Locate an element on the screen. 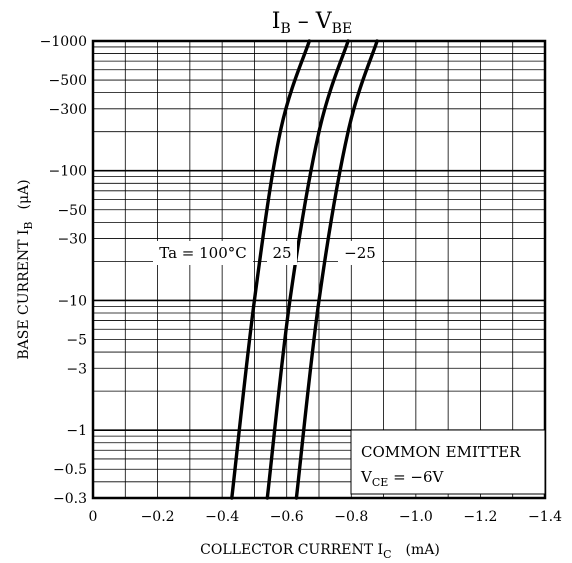 The height and width of the screenshot is (563, 572). curve-label-bg-minus25 is located at coordinates (360, 253).